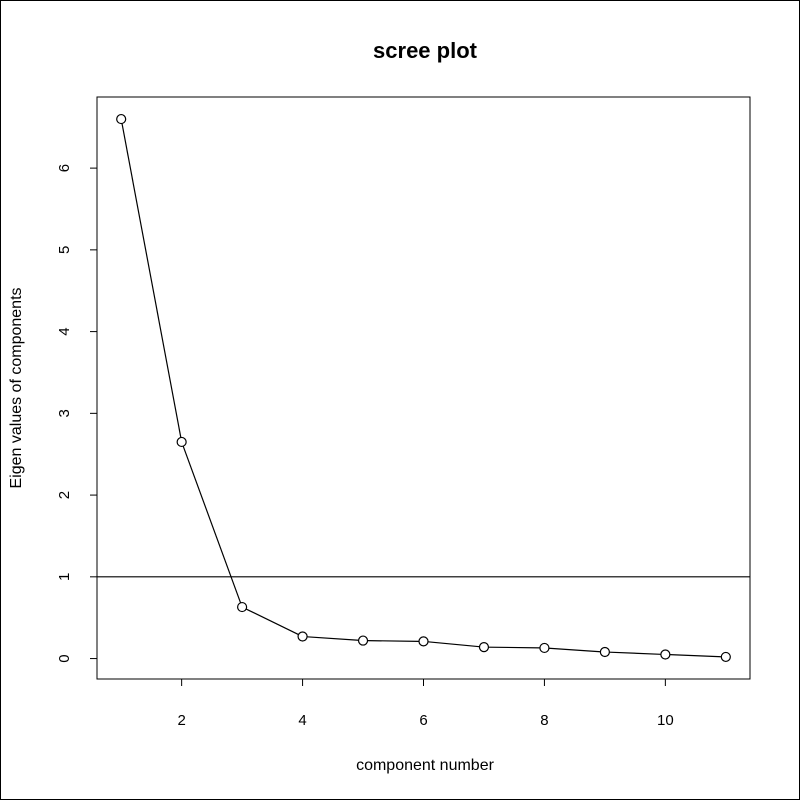  What do you see at coordinates (64, 658) in the screenshot?
I see `y-tick-label: 0` at bounding box center [64, 658].